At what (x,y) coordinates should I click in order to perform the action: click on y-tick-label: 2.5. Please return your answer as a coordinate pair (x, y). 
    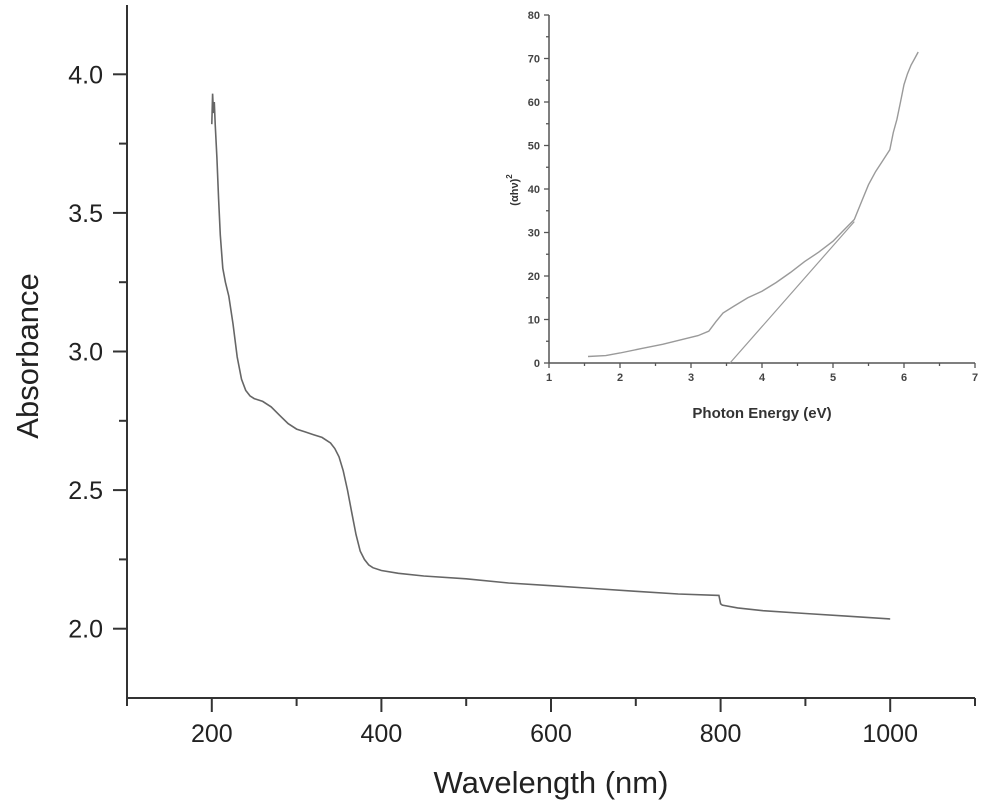
    Looking at the image, I should click on (85, 491).